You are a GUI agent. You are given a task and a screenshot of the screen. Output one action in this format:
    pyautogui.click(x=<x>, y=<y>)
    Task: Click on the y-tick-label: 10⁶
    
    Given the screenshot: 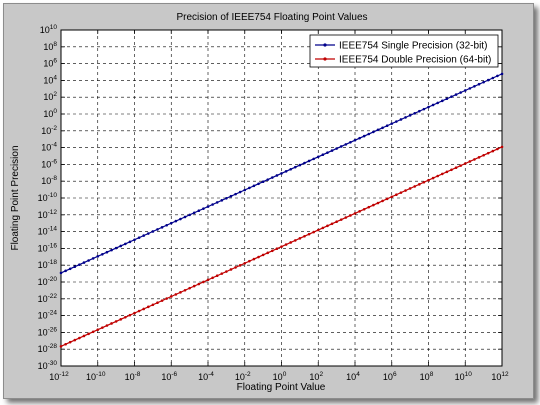 What is the action you would take?
    pyautogui.click(x=50, y=63)
    